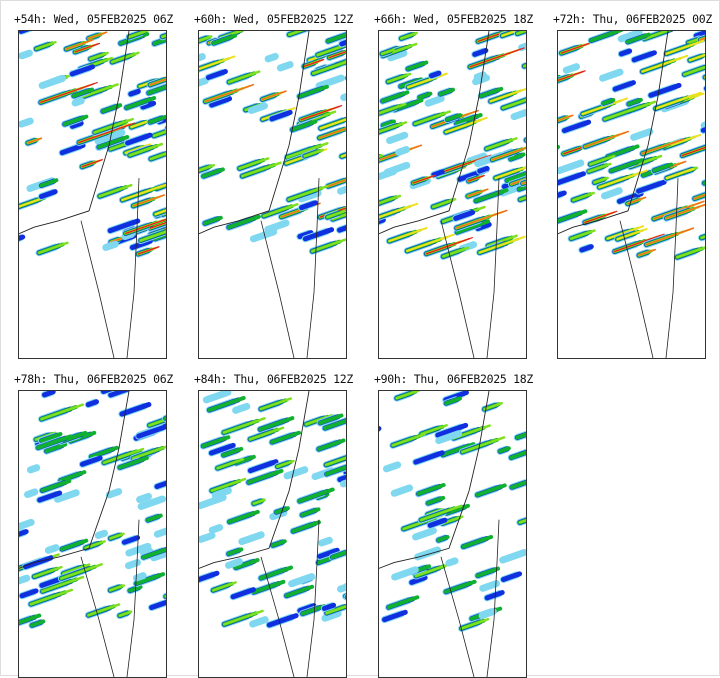  I want to click on panel-title: +90h: Thu, 06FEB2025 18Z, so click(453, 379).